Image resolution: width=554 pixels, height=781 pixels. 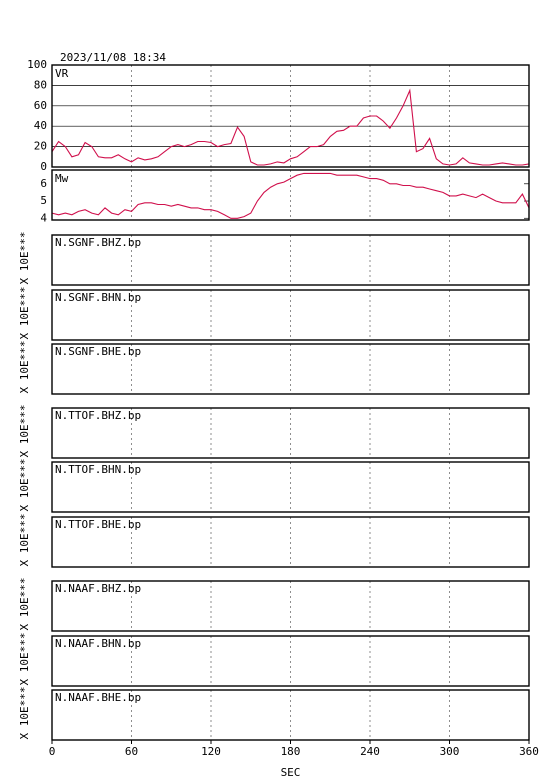 What do you see at coordinates (52, 751) in the screenshot?
I see `x-tick-label: 0` at bounding box center [52, 751].